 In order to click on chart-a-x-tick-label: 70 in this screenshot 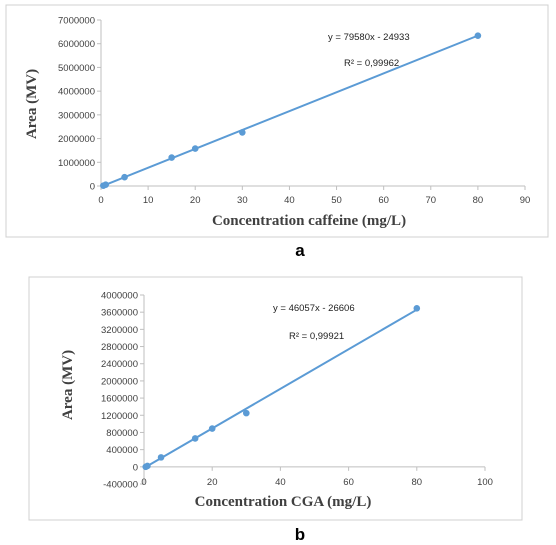, I will do `click(430, 200)`.